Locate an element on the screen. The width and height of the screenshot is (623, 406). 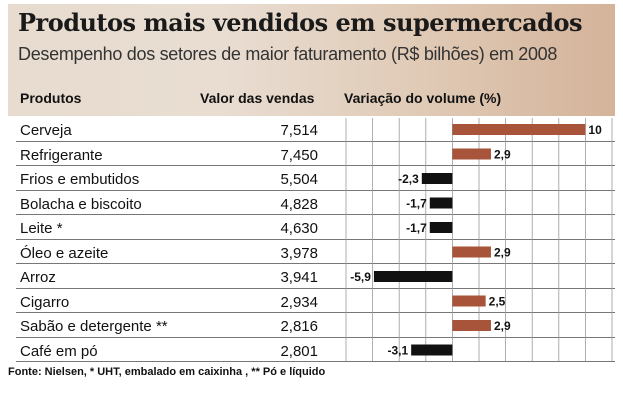
header-sales: Valor das vendas is located at coordinates (257, 98).